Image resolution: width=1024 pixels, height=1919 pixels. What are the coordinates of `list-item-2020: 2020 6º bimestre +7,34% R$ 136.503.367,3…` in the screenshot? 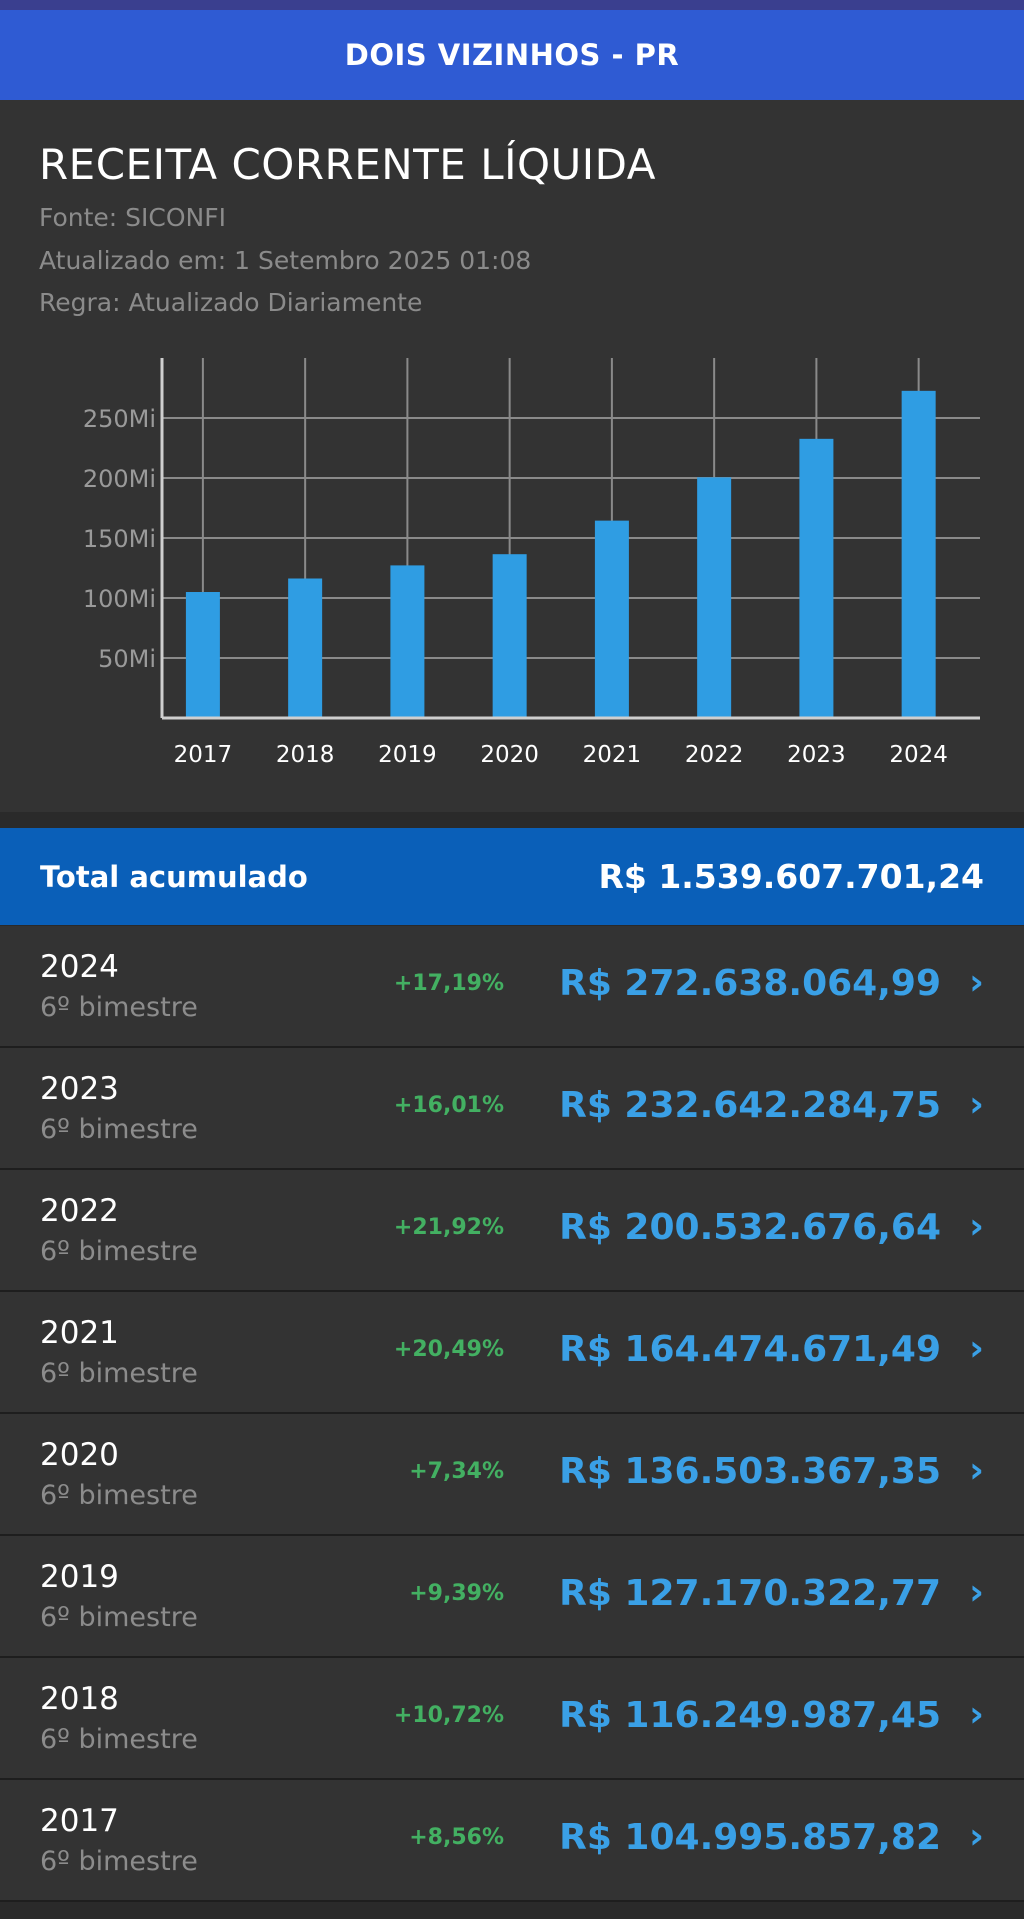 It's located at (512, 1475).